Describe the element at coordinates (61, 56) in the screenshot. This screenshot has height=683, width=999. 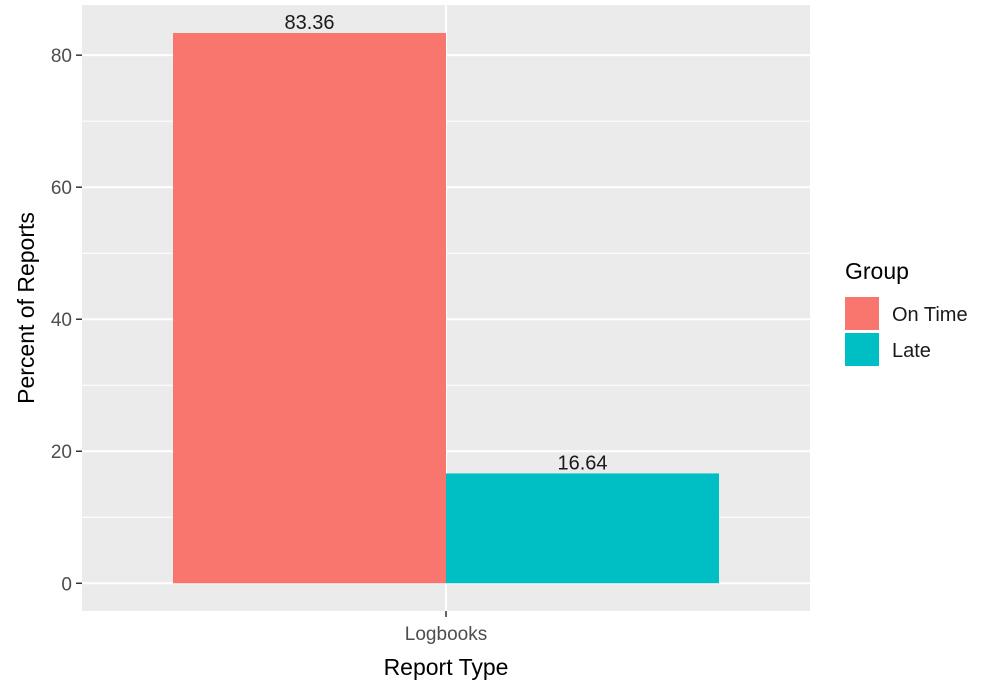
I see `y-tick-label: 80` at that location.